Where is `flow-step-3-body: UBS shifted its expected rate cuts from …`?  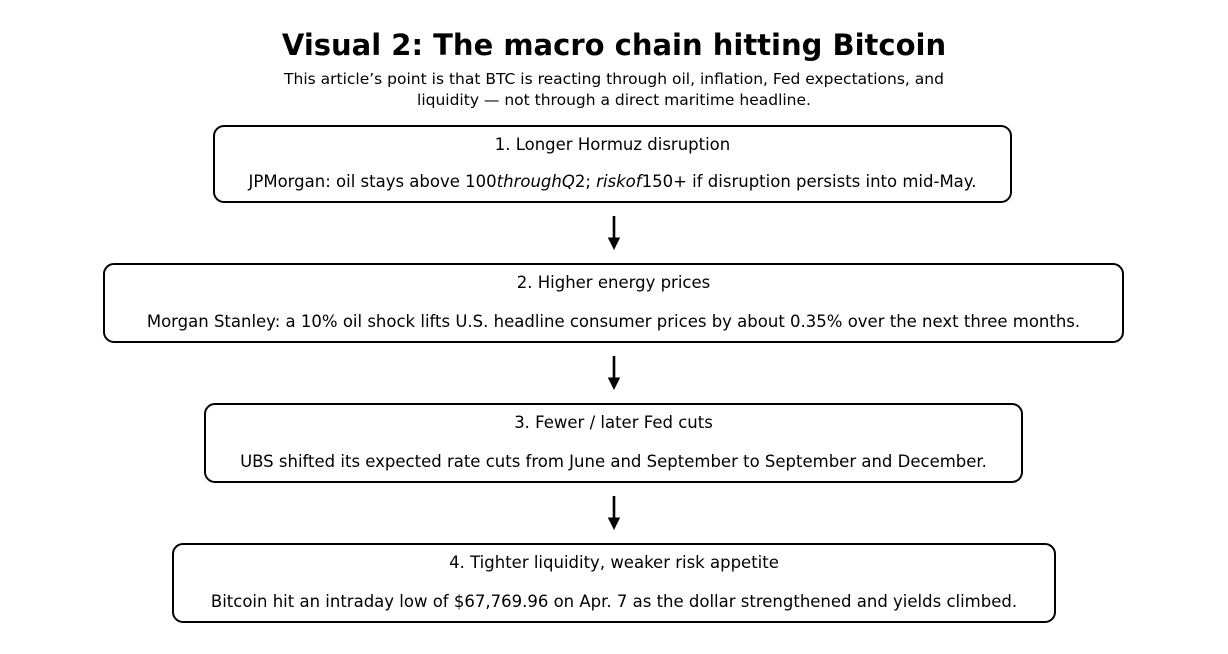
flow-step-3-body: UBS shifted its expected rate cuts from … is located at coordinates (613, 461).